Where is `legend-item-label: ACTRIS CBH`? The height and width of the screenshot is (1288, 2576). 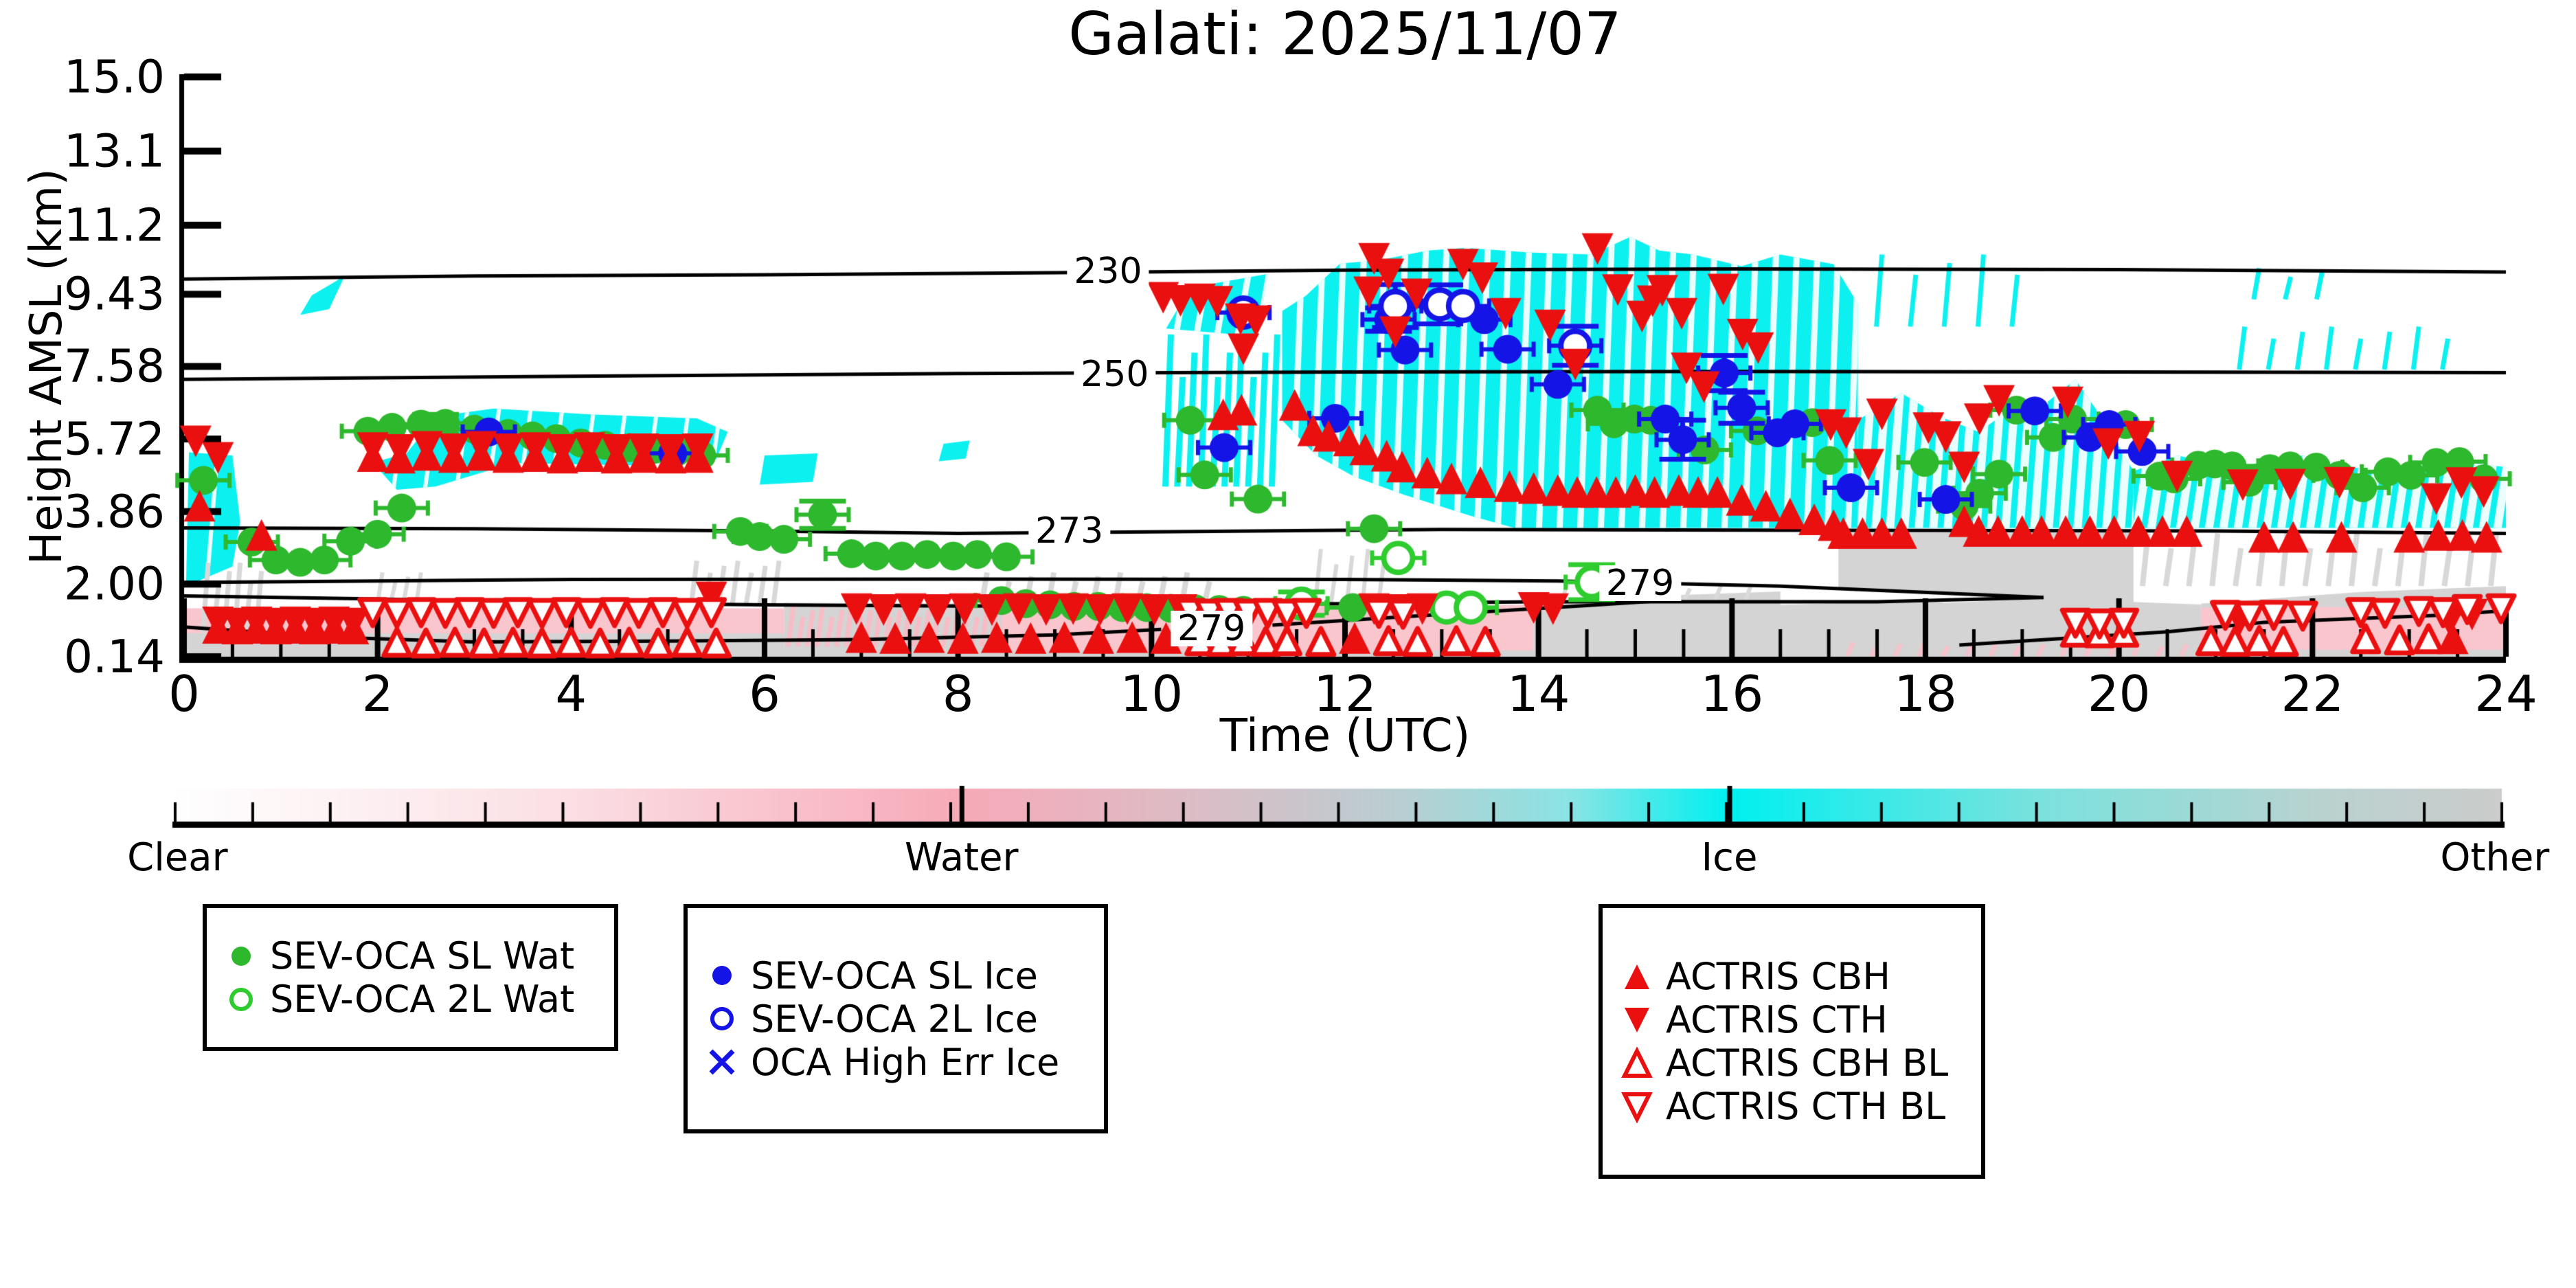
legend-item-label: ACTRIS CBH is located at coordinates (1778, 976).